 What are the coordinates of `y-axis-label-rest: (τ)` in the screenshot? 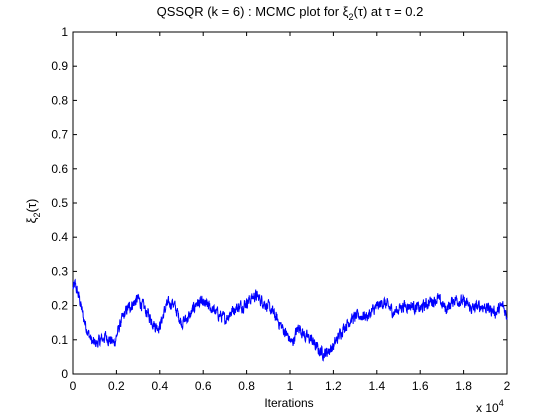 It's located at (31, 206).